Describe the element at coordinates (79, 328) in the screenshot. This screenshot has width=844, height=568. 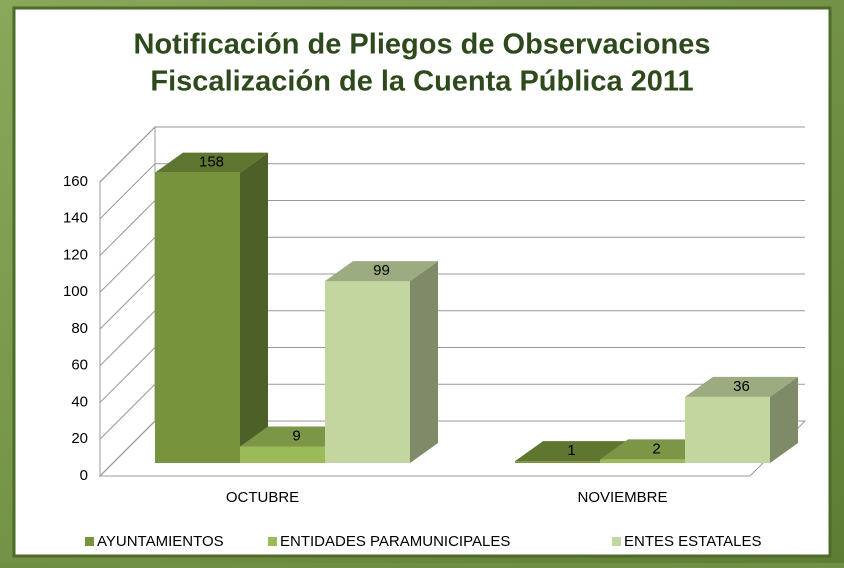
I see `y-tick-label: 80` at that location.